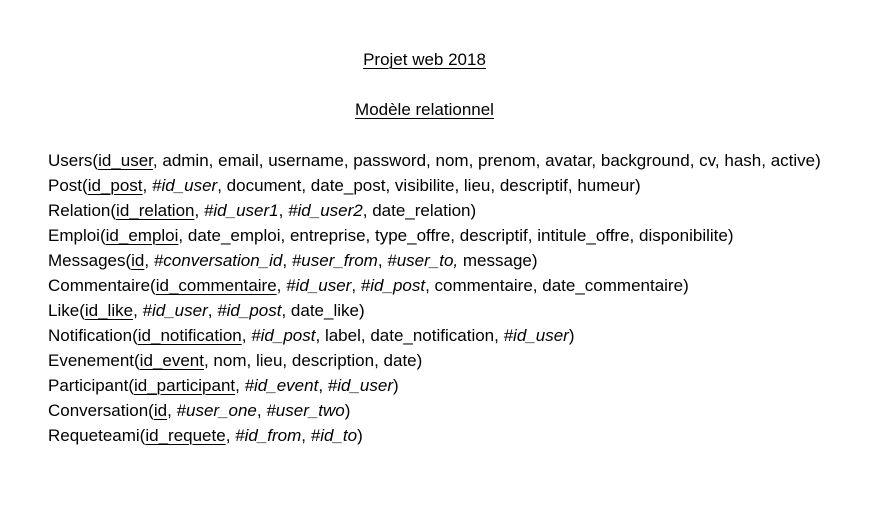  What do you see at coordinates (90, 335) in the screenshot?
I see `relation-name: Notification` at bounding box center [90, 335].